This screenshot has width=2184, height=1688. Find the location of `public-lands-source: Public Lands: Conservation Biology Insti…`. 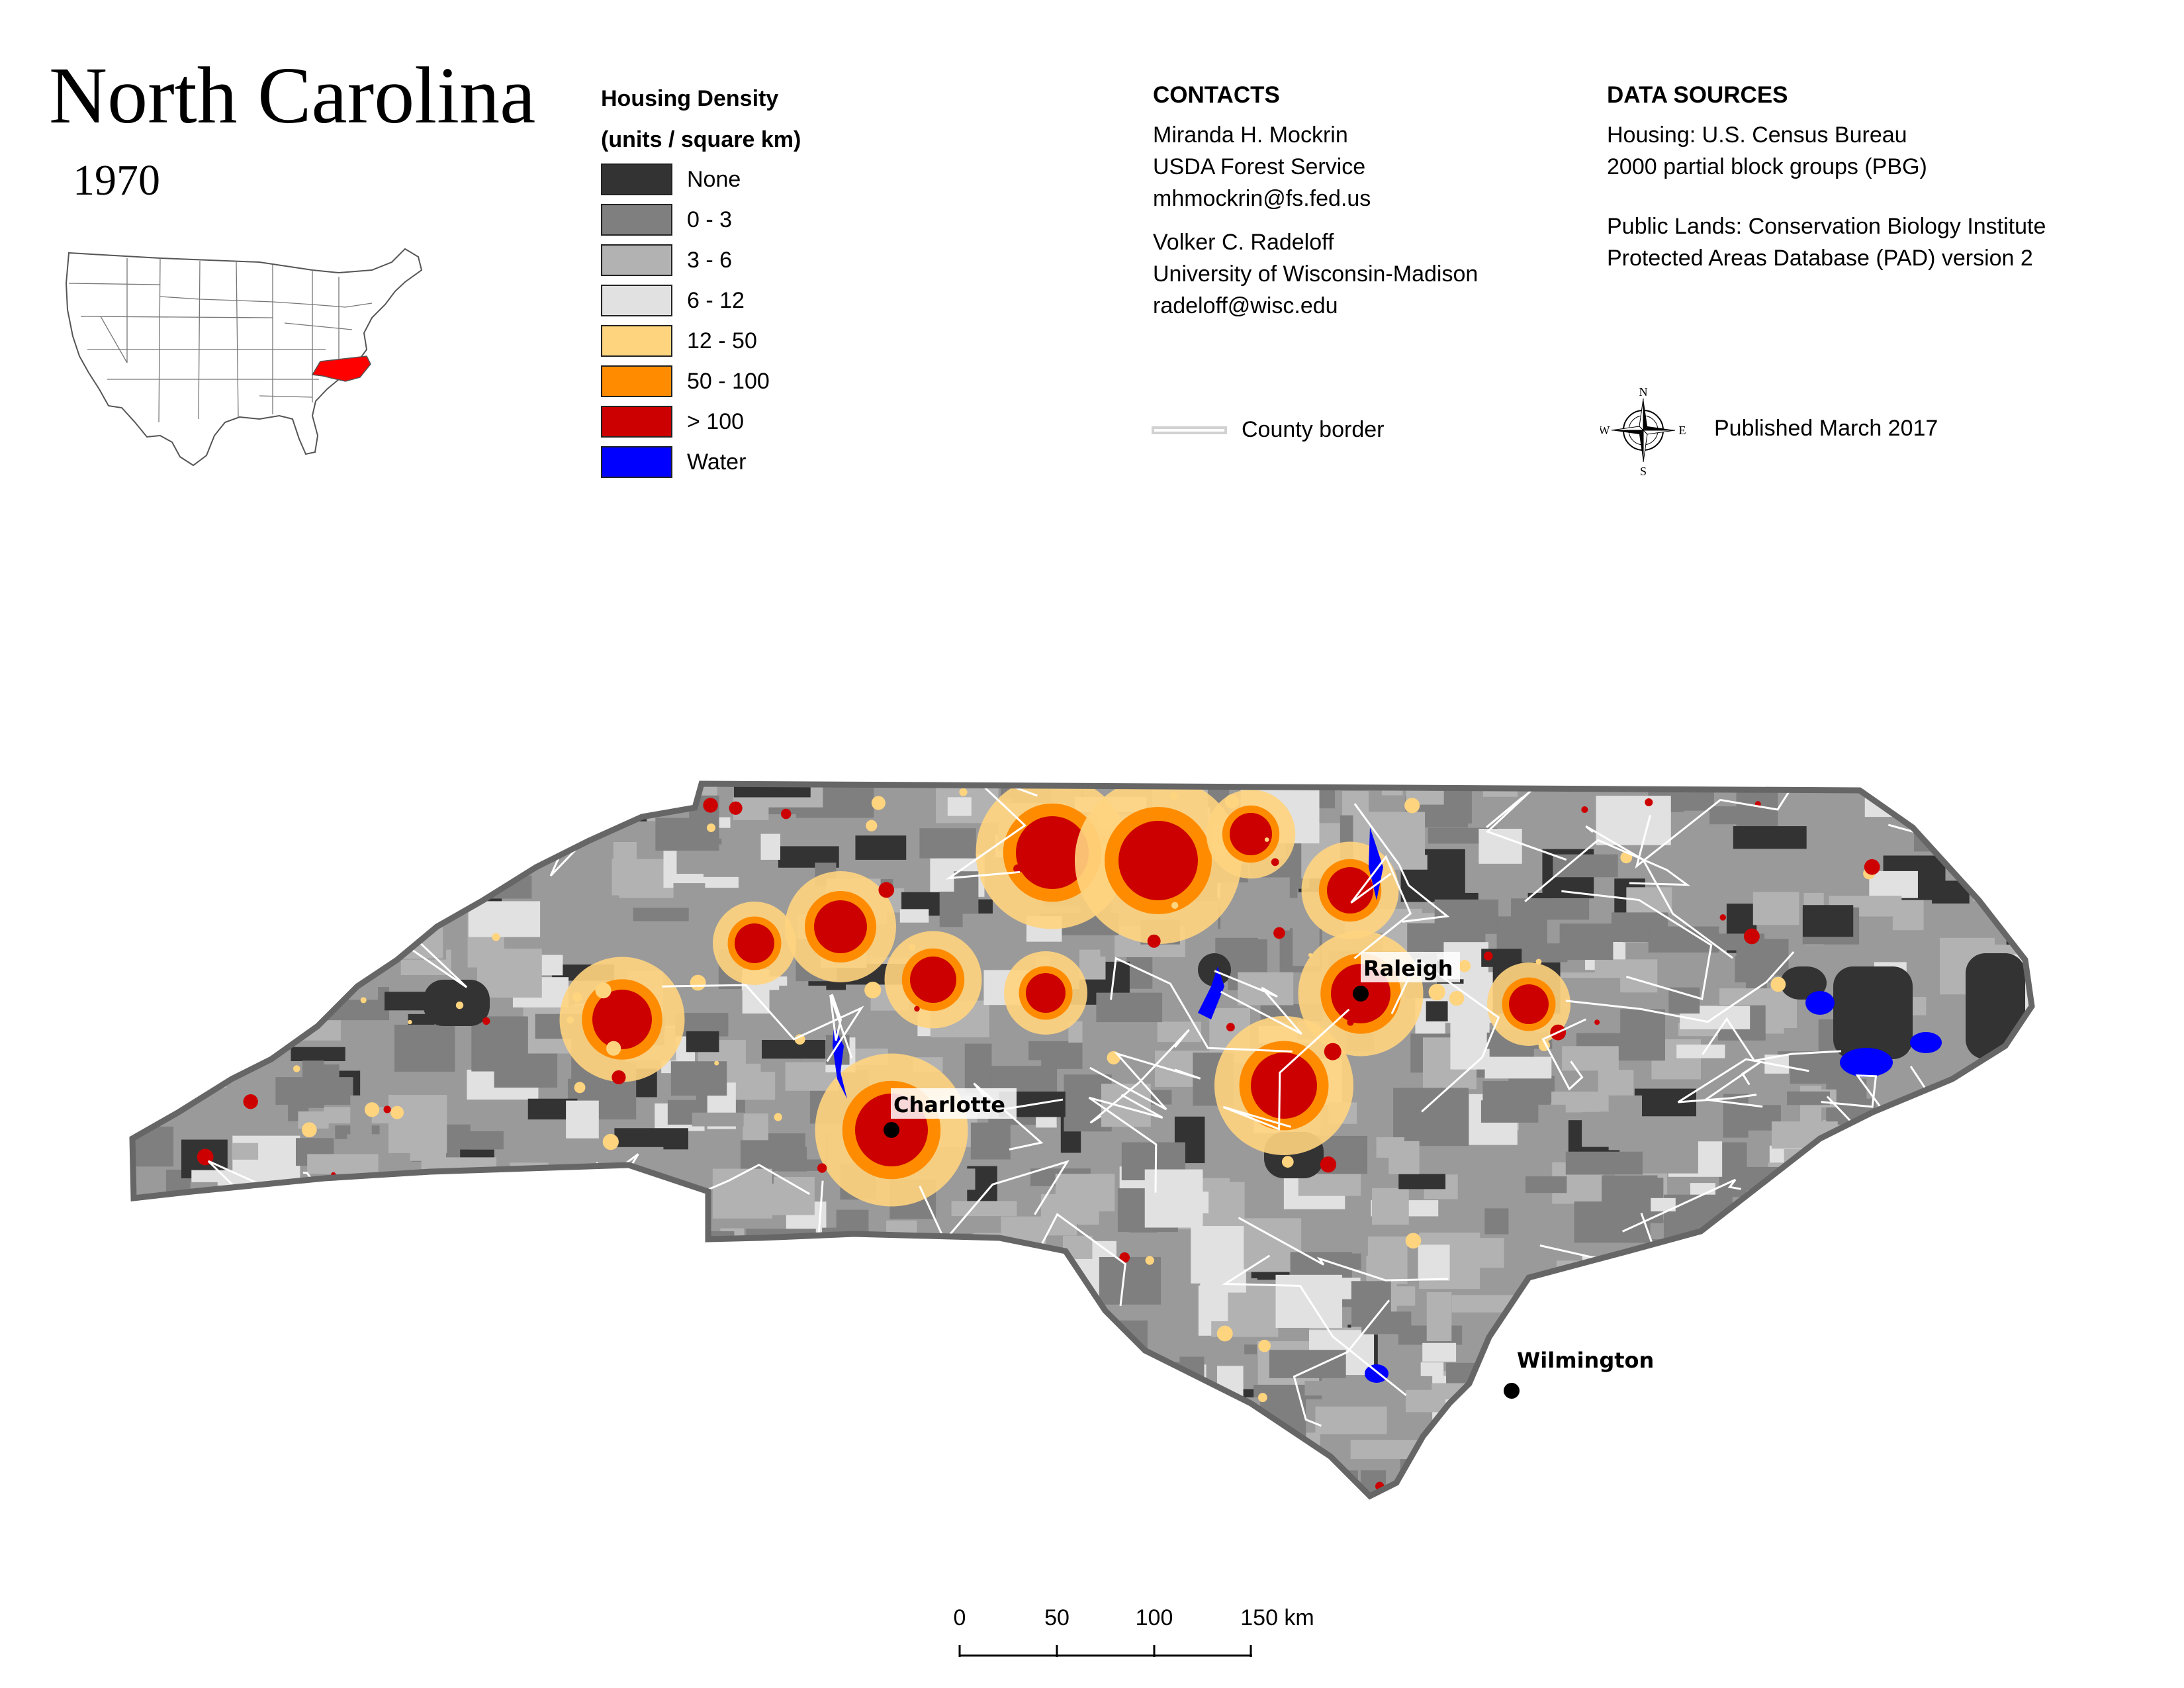

public-lands-source: Public Lands: Conservation Biology Insti… is located at coordinates (1826, 226).